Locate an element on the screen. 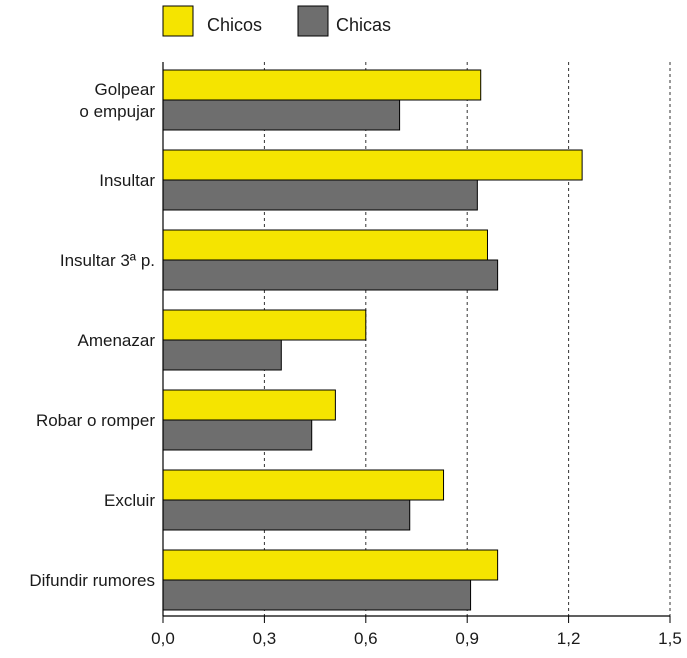 The height and width of the screenshot is (658, 687). category-label: Difundir rumores is located at coordinates (92, 580).